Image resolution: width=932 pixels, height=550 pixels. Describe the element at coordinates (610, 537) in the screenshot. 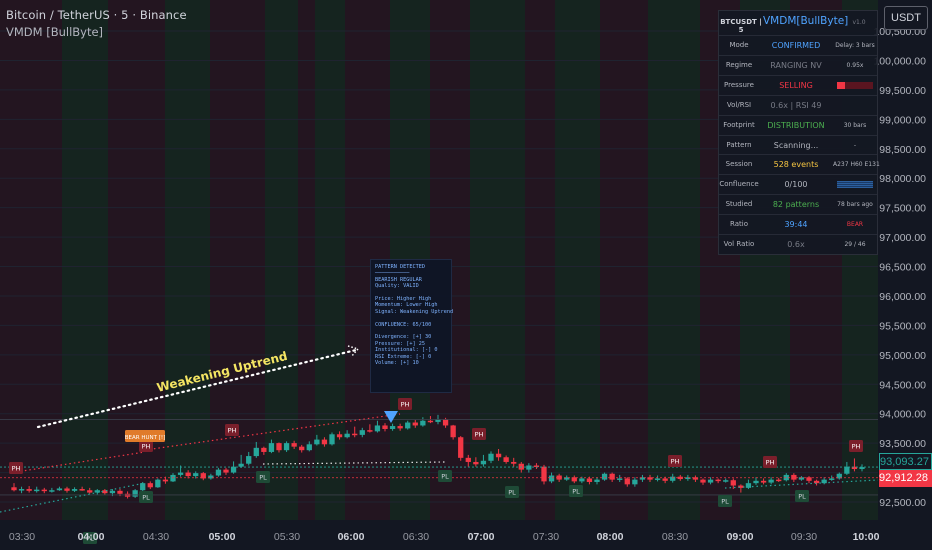

I see `x-axis-tick: 08:00` at that location.